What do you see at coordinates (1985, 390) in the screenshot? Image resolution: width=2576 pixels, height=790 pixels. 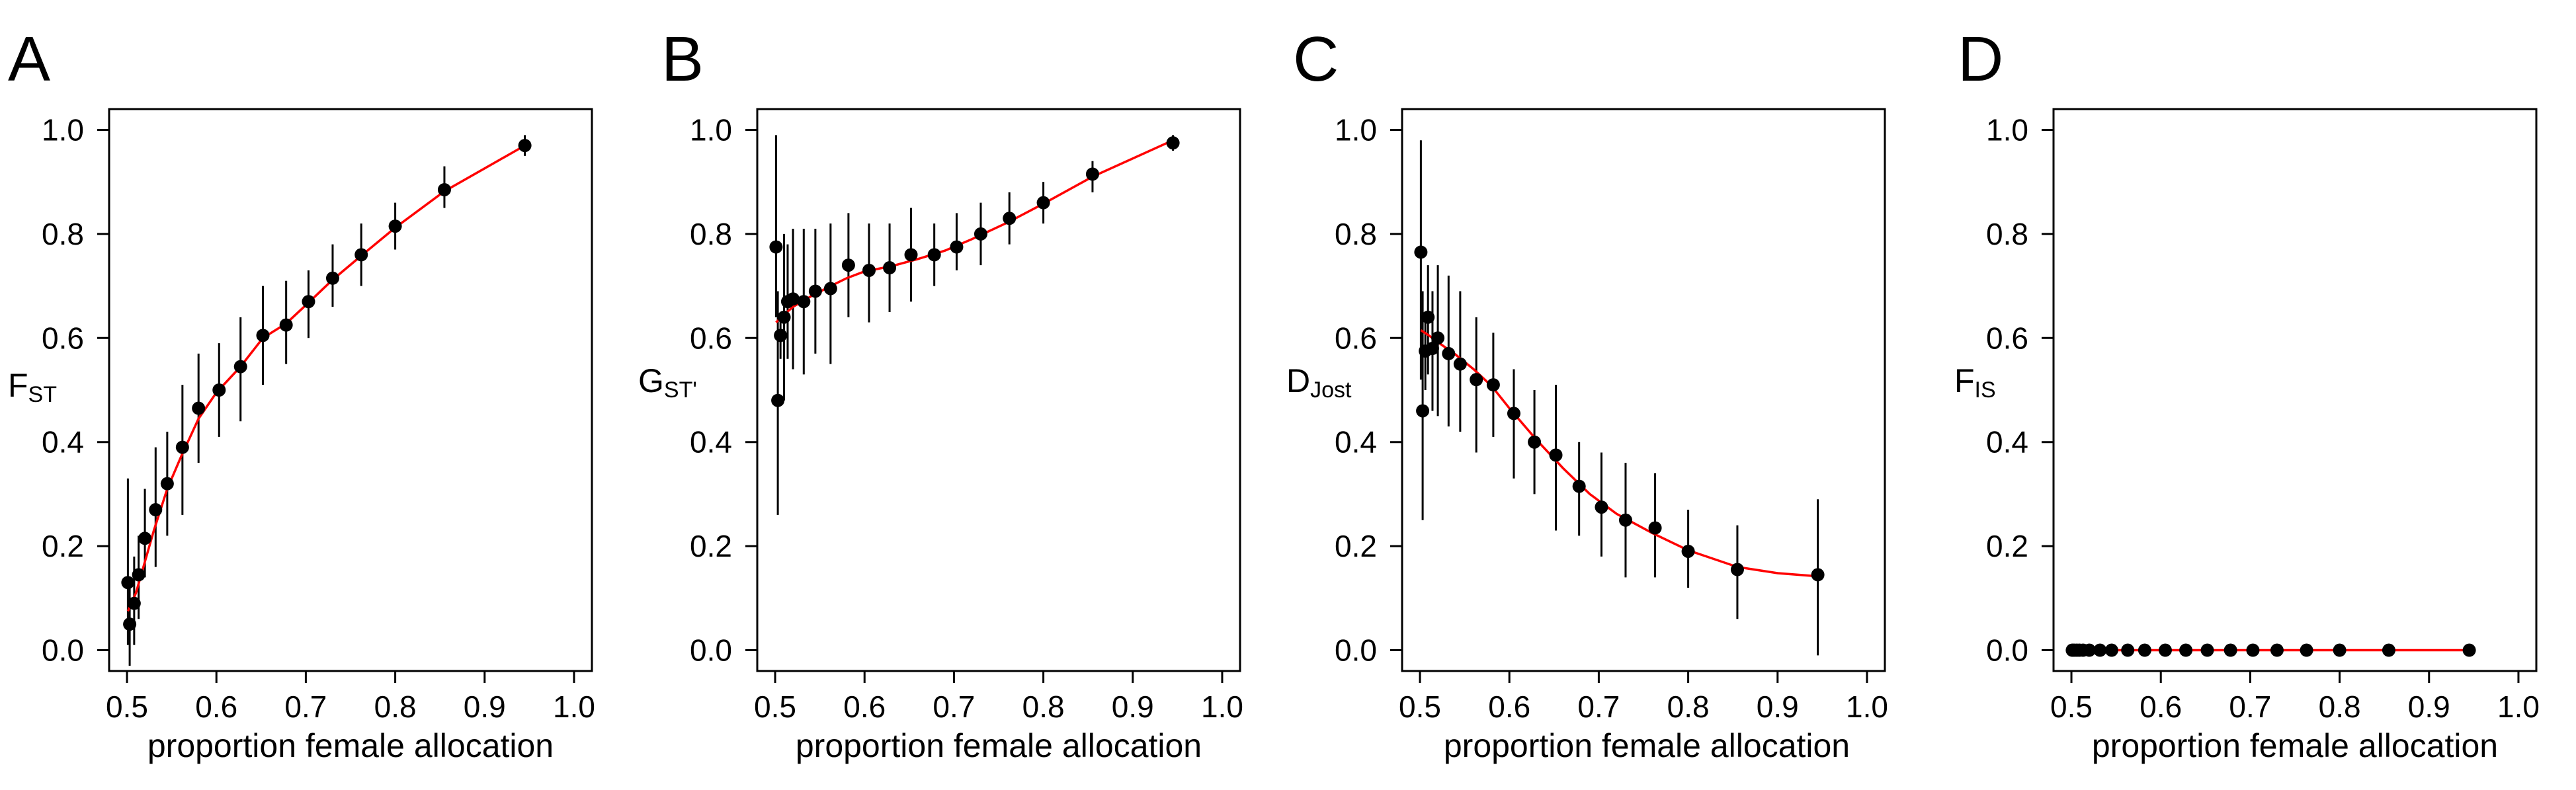 I see `panel-d-y-axis-title-sub: IS` at bounding box center [1985, 390].